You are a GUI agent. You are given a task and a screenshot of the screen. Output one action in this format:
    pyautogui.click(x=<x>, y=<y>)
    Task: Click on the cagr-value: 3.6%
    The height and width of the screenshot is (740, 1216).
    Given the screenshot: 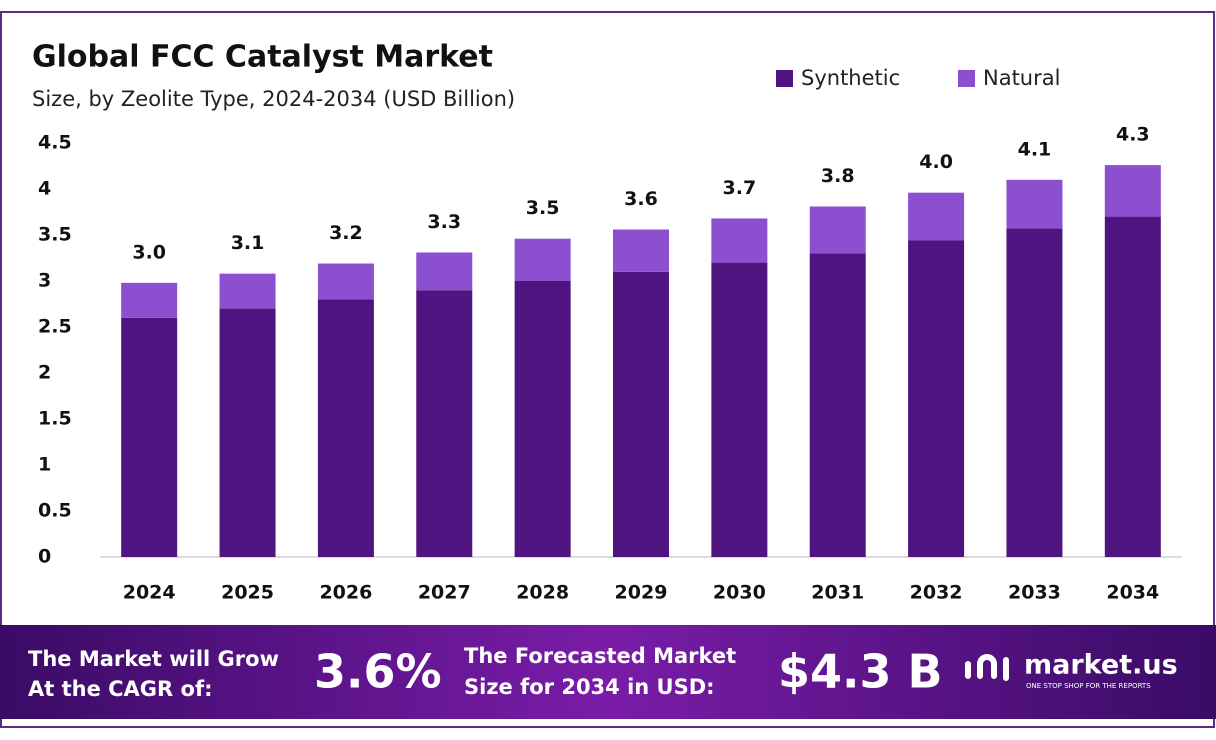 What is the action you would take?
    pyautogui.click(x=378, y=672)
    